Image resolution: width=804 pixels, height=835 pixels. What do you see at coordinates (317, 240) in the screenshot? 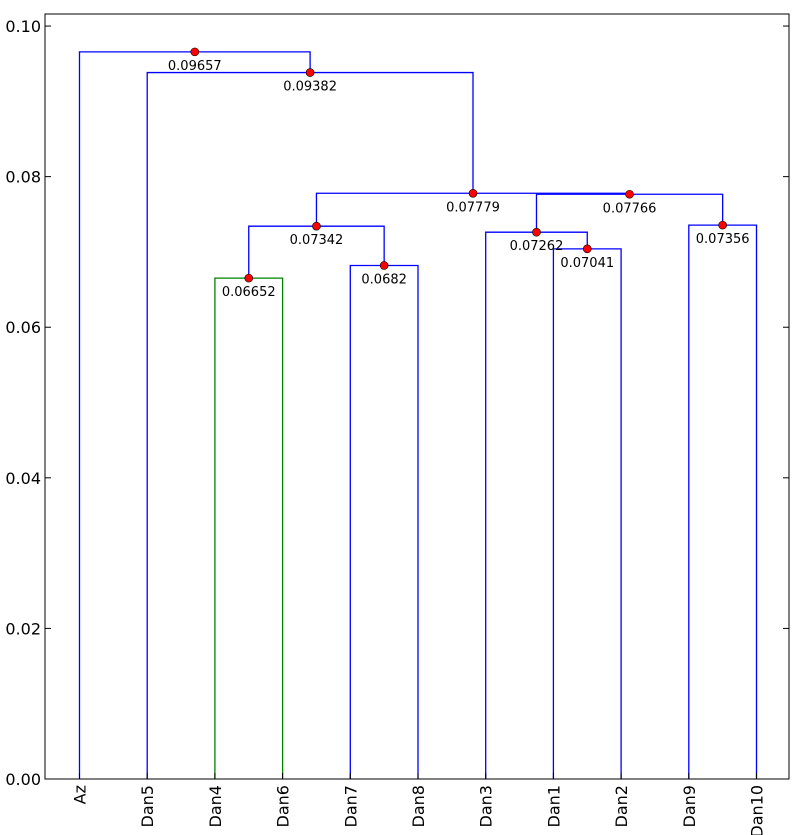
I see `merge-label-m5: 0.07342` at bounding box center [317, 240].